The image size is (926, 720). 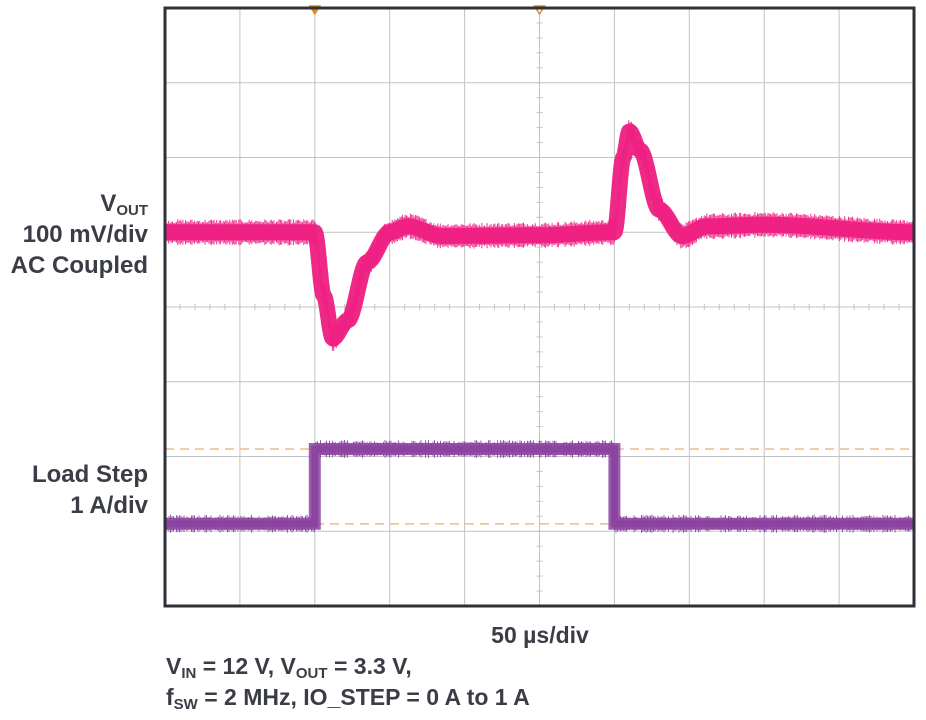 I want to click on vout-coupling: AC Coupled, so click(x=79, y=265).